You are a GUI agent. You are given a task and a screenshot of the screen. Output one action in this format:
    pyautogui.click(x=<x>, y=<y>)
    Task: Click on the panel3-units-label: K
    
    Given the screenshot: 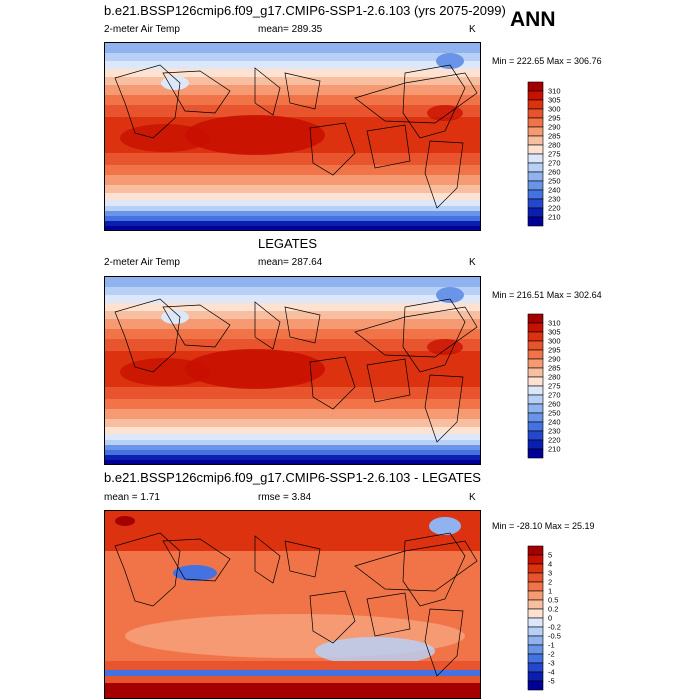 What is the action you would take?
    pyautogui.click(x=472, y=497)
    